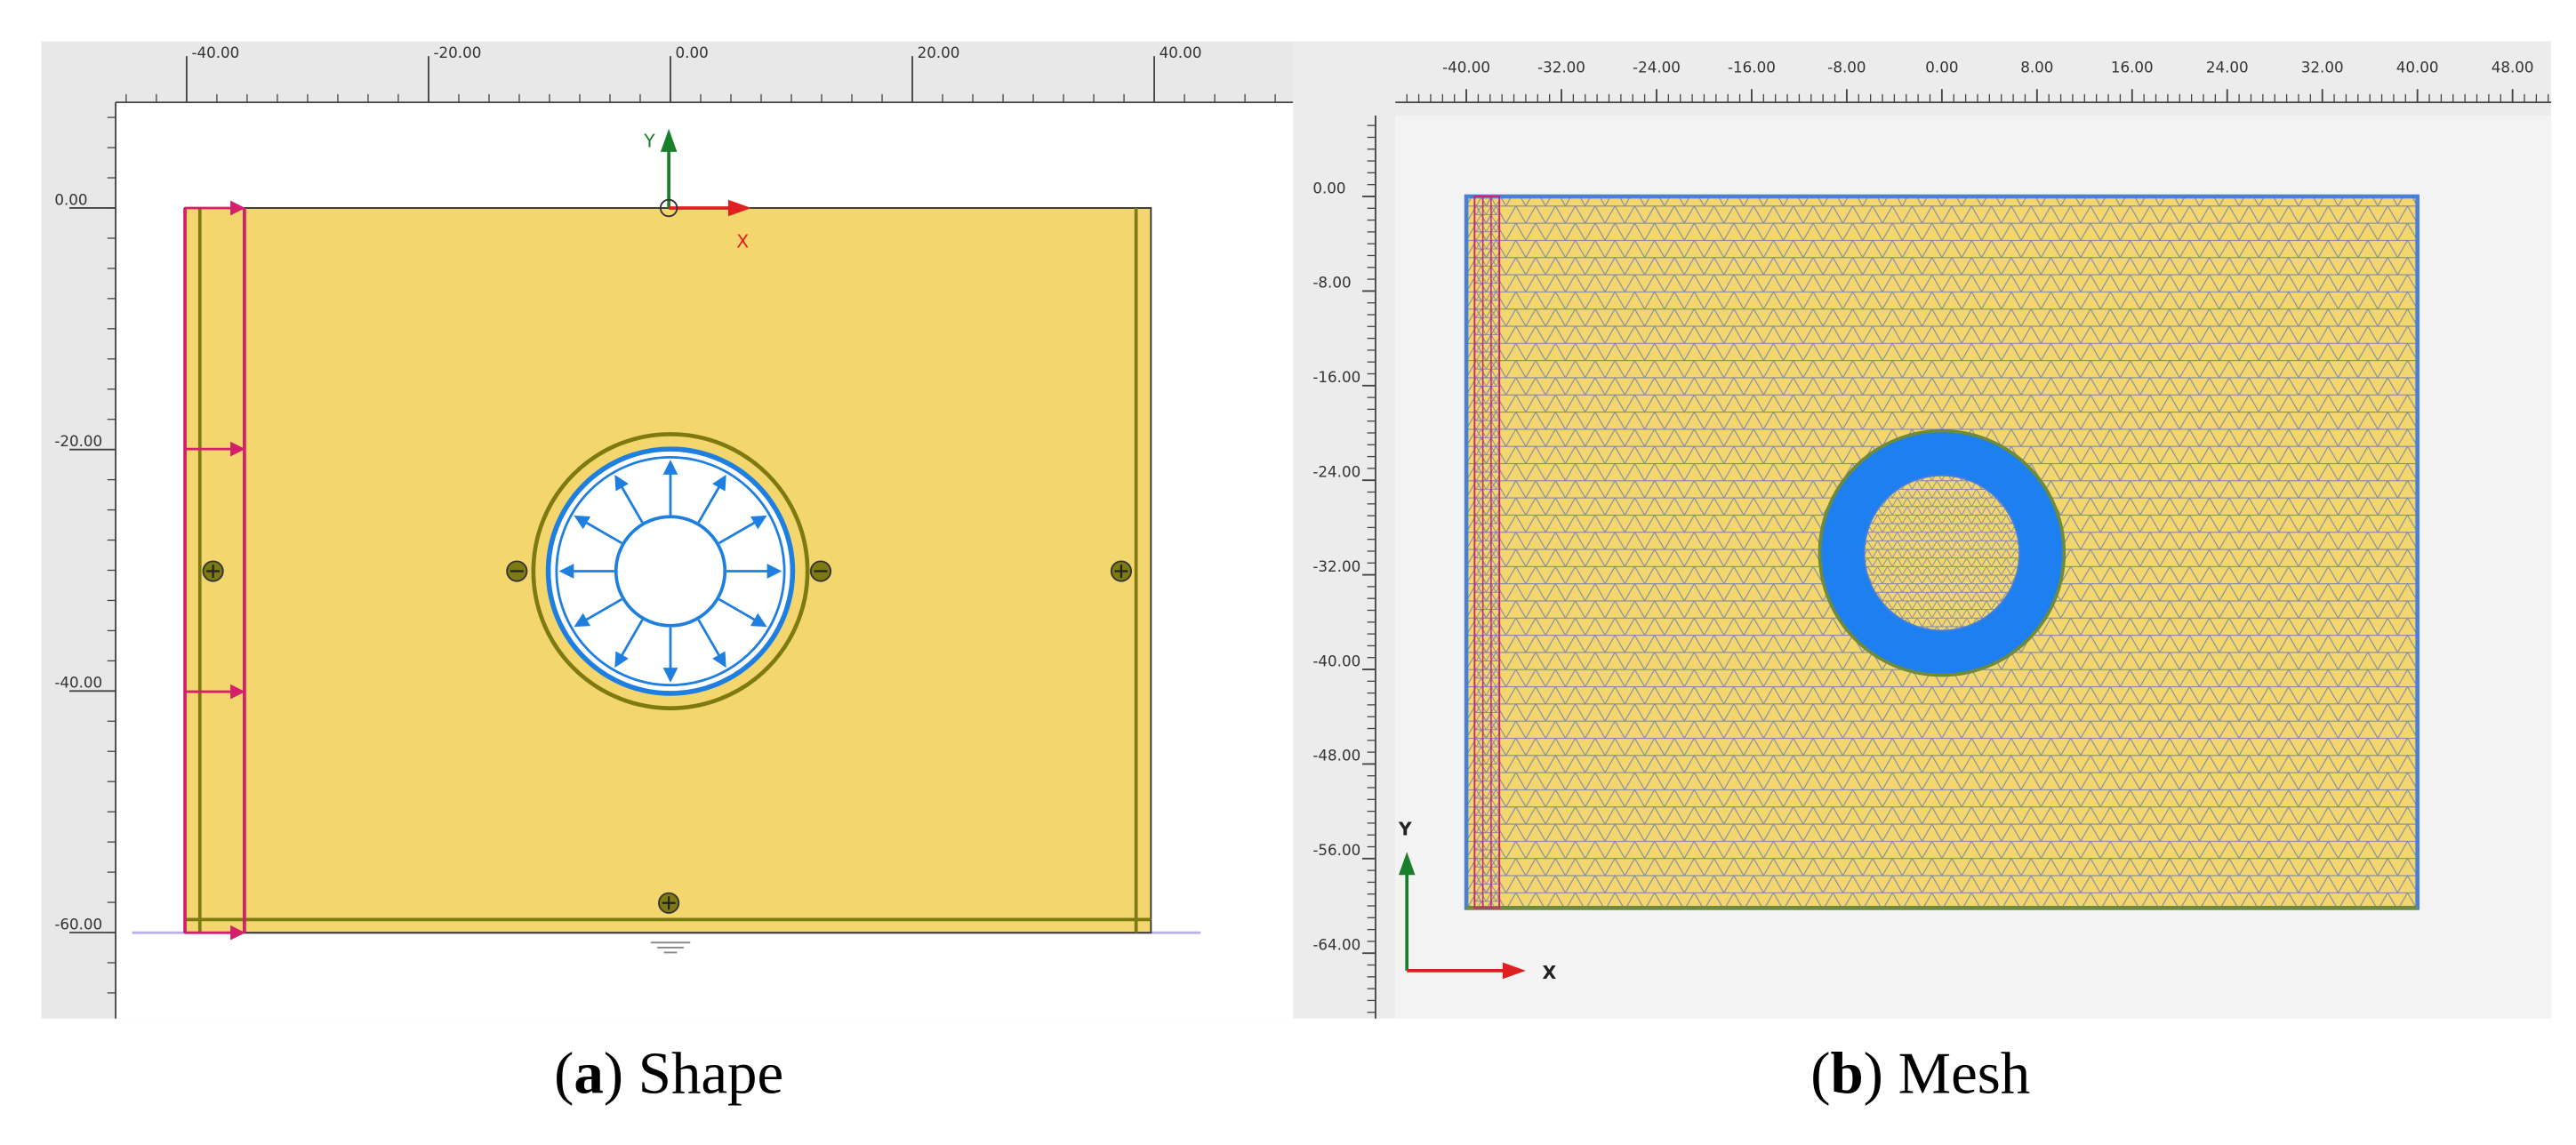  What do you see at coordinates (2132, 67) in the screenshot?
I see `ruler-label: 16.00` at bounding box center [2132, 67].